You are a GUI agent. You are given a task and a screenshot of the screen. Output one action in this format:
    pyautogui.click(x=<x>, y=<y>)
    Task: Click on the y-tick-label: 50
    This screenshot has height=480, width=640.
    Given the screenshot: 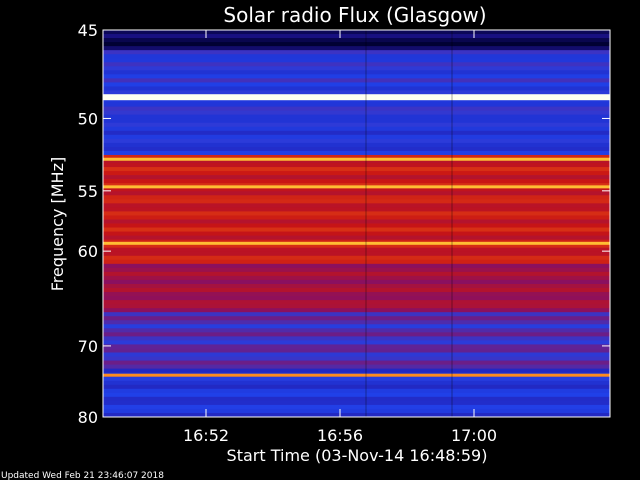 What is the action you would take?
    pyautogui.click(x=88, y=119)
    